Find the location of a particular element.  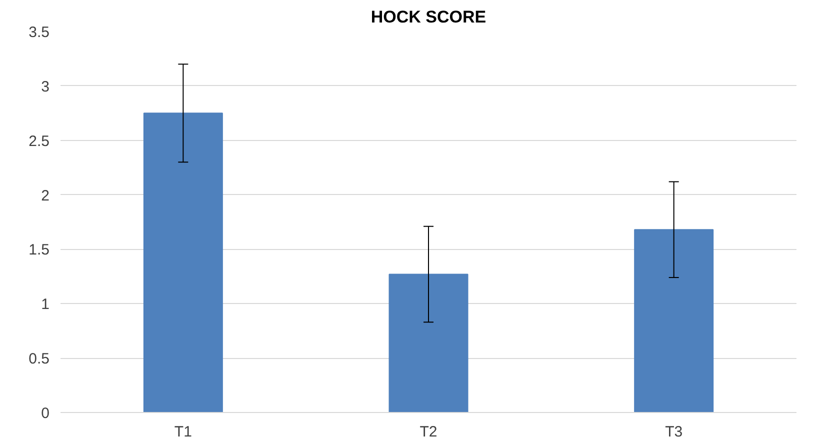

x-tick-label: T2 is located at coordinates (429, 432).